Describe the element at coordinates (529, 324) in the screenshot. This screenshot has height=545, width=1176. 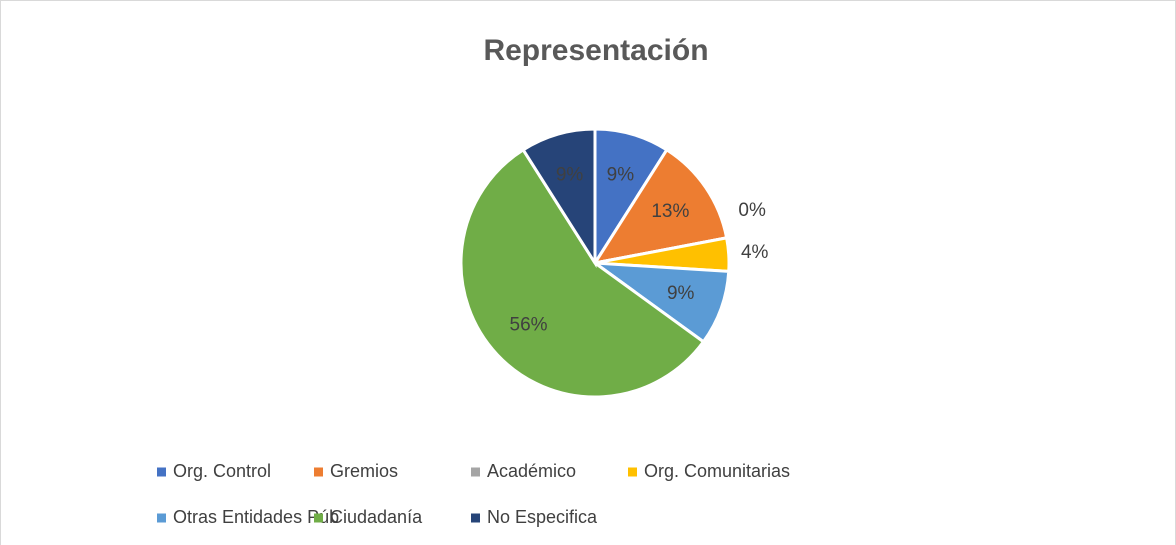
I see `data-label: 56%` at that location.